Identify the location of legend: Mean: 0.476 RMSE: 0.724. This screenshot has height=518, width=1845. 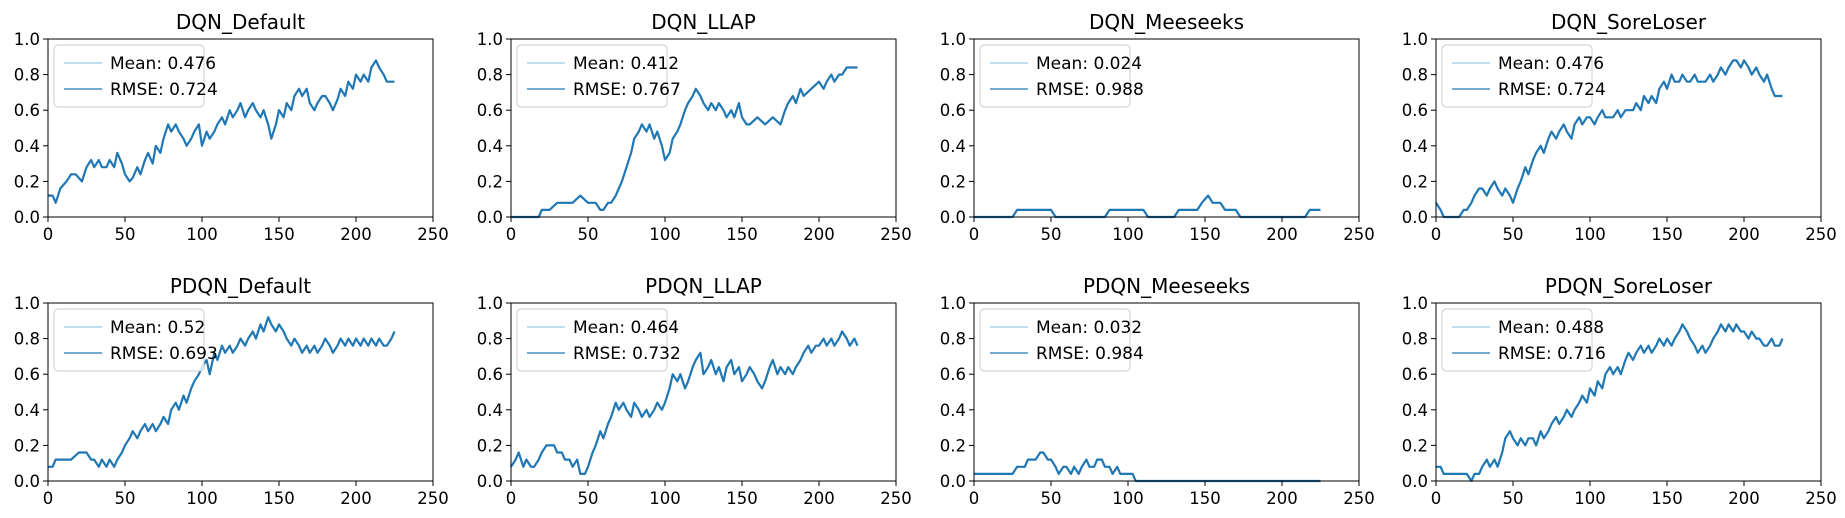
(1523, 76).